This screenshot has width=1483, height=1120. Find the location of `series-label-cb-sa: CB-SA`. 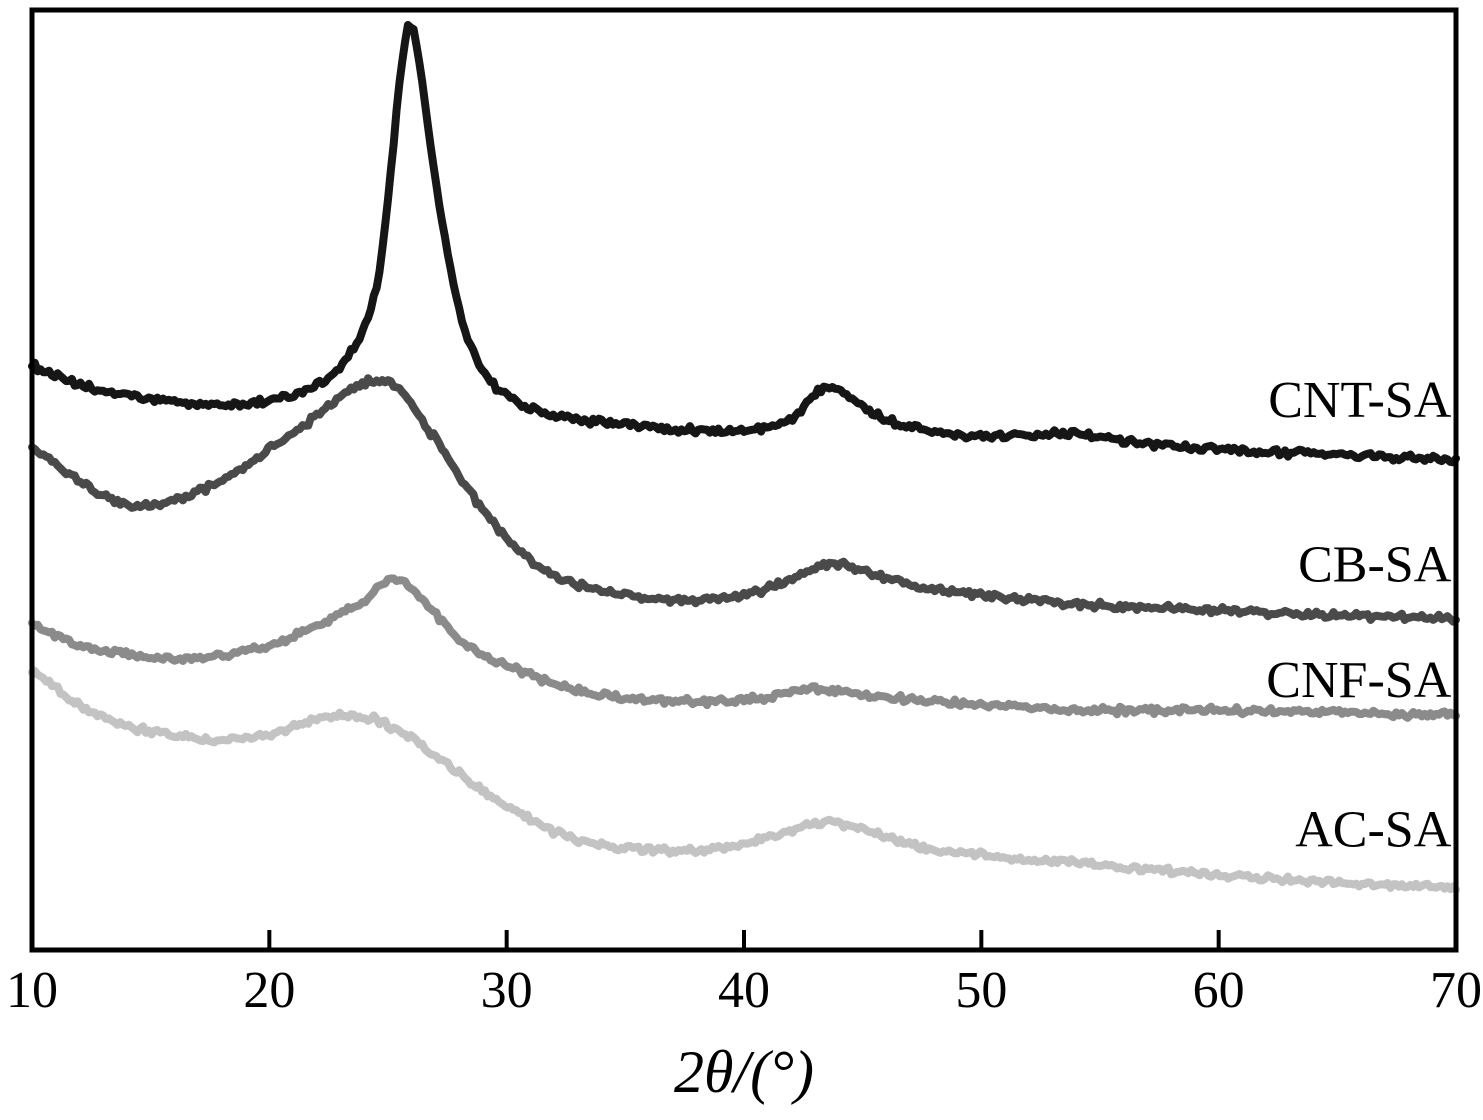

series-label-cb-sa: CB-SA is located at coordinates (1375, 565).